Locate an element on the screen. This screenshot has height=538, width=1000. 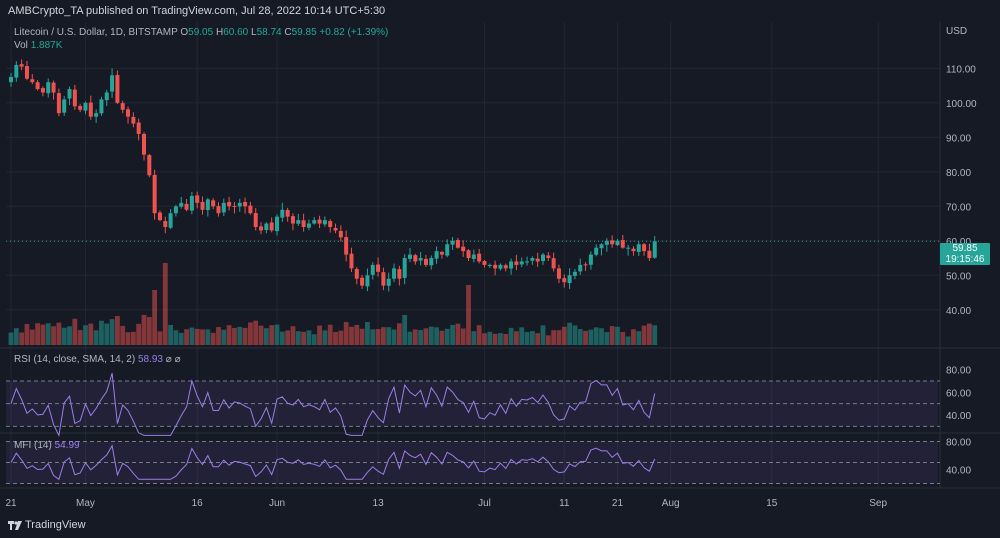
volume-label: Vol is located at coordinates (21, 45).